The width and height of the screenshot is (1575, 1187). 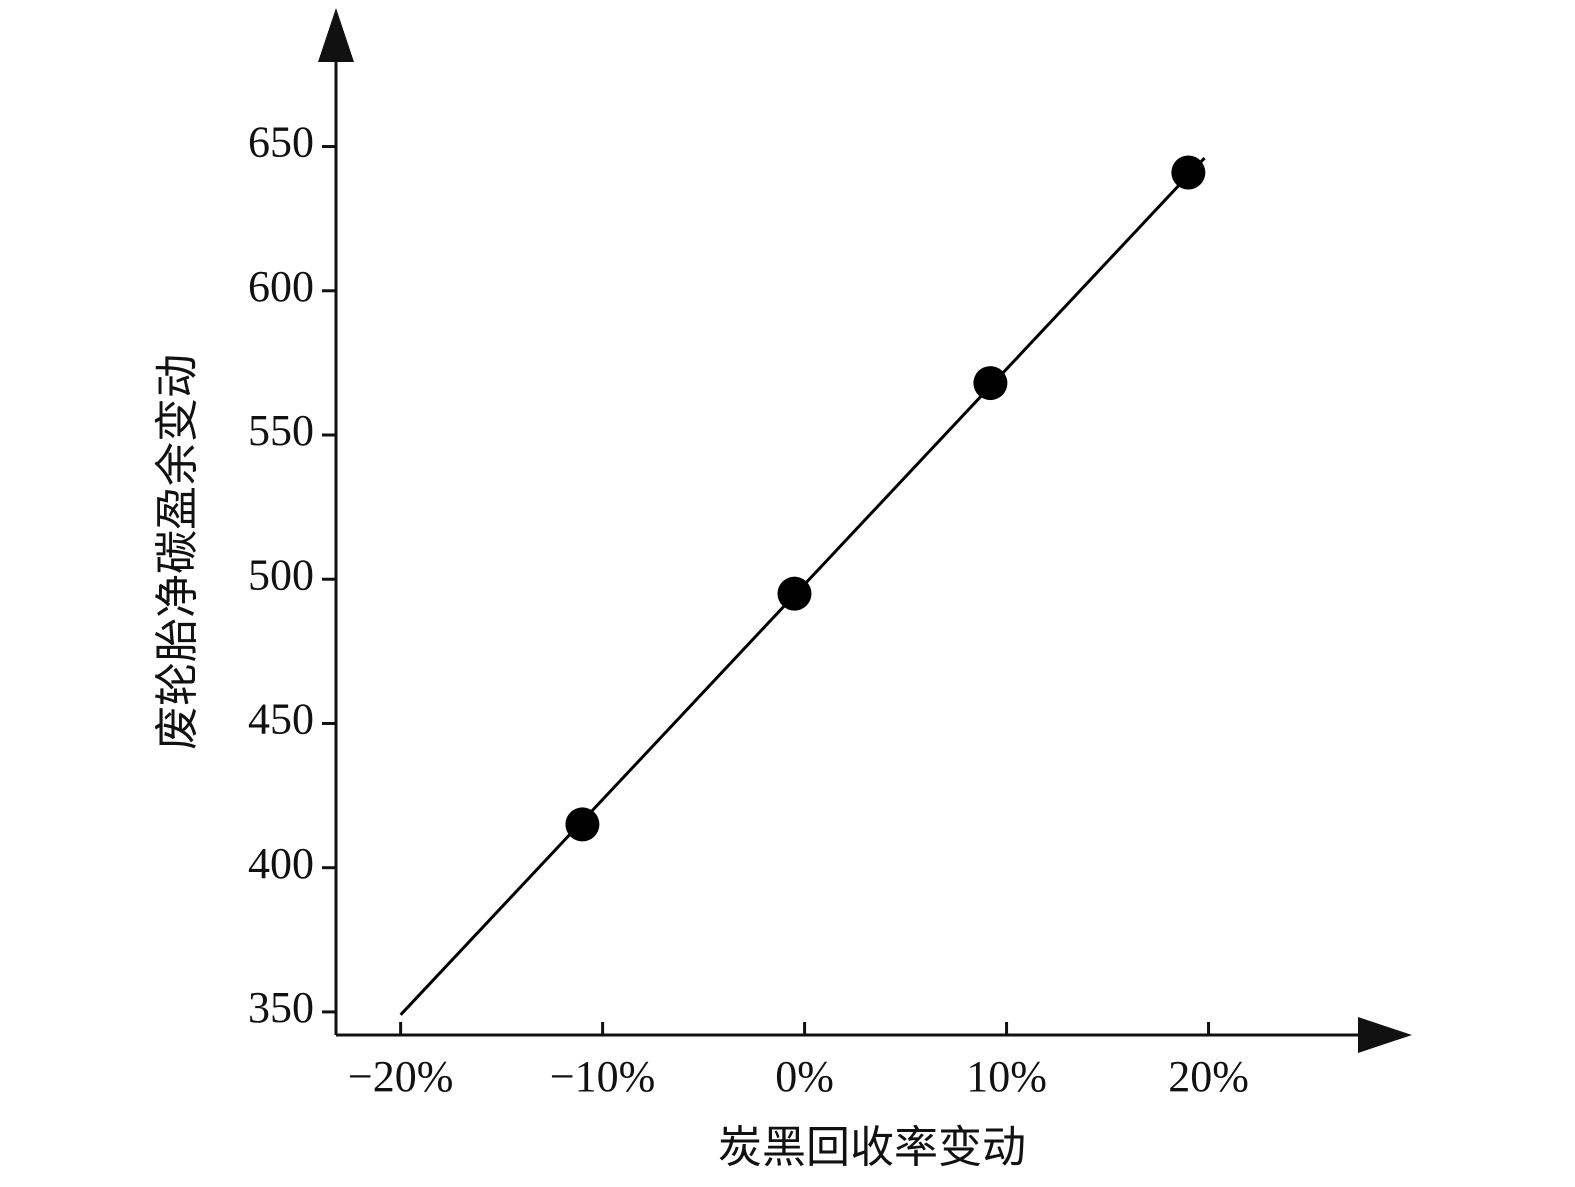 I want to click on x-tick-label: −20%, so click(x=400, y=1076).